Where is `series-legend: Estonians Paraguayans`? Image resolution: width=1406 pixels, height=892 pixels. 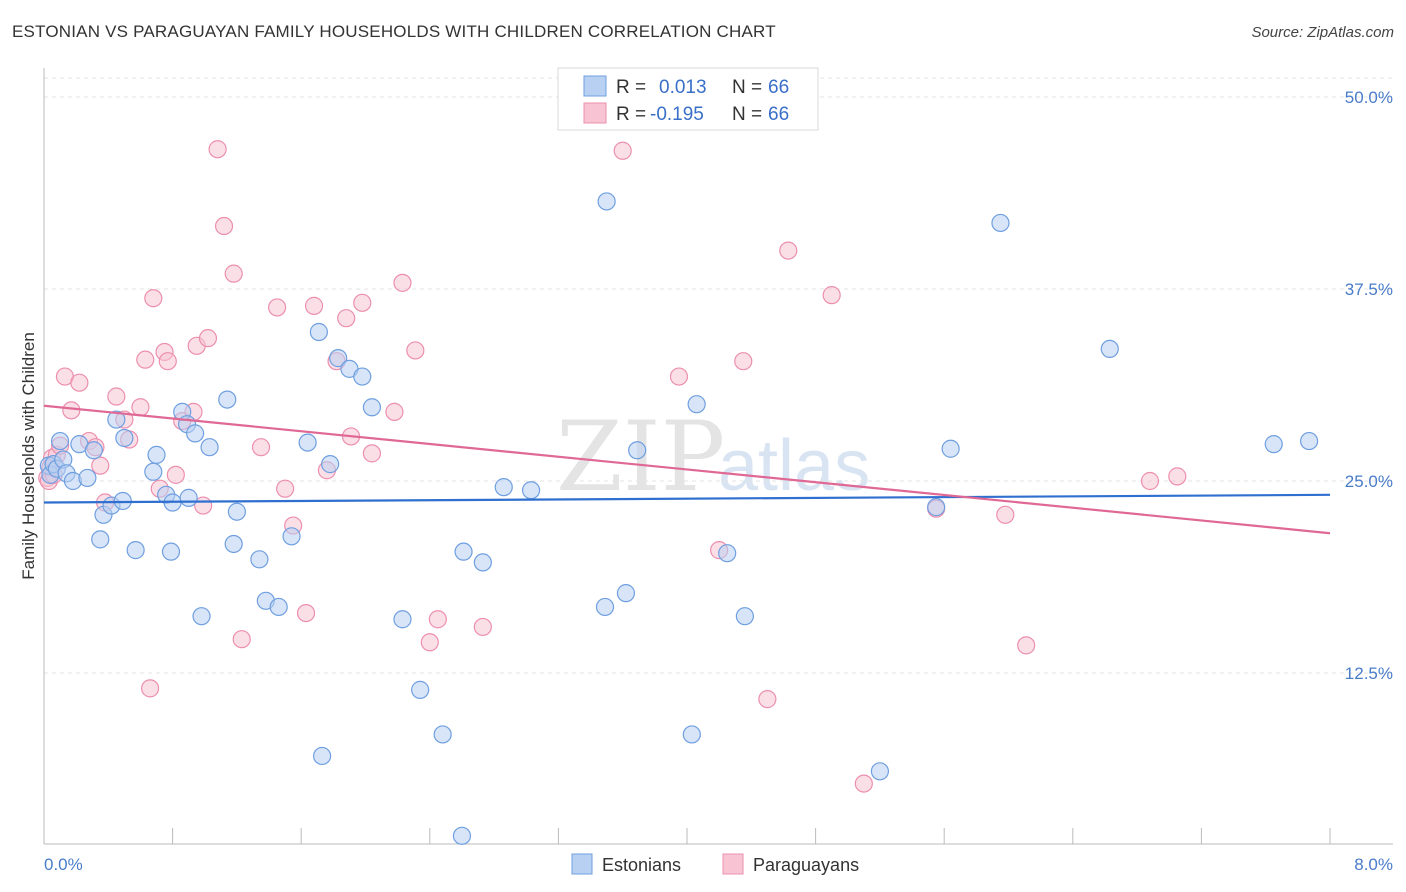 series-legend: Estonians Paraguayans is located at coordinates (715, 864).